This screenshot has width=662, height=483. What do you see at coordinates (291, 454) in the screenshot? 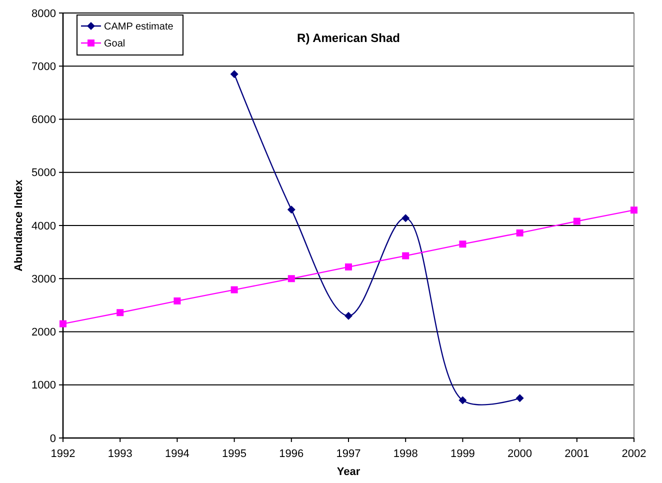
I see `x-tick-label: 1996` at bounding box center [291, 454].